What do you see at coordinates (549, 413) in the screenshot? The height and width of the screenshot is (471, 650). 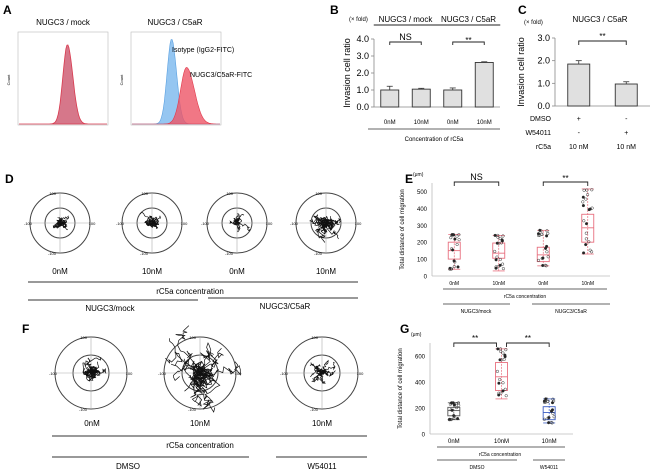 I see `box` at bounding box center [549, 413].